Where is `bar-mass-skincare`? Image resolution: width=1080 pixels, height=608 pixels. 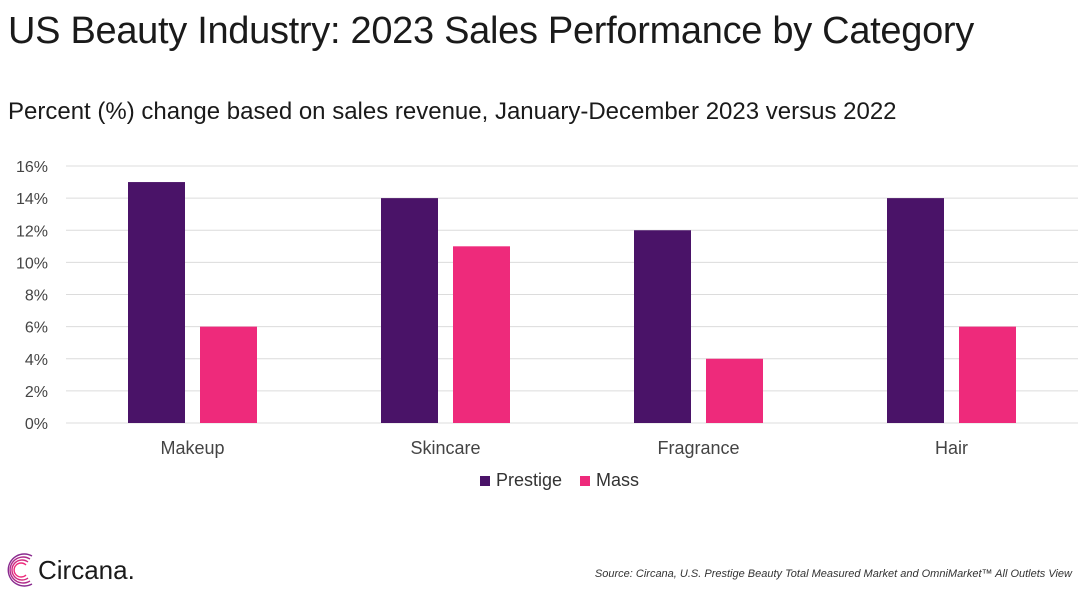 bar-mass-skincare is located at coordinates (481, 334).